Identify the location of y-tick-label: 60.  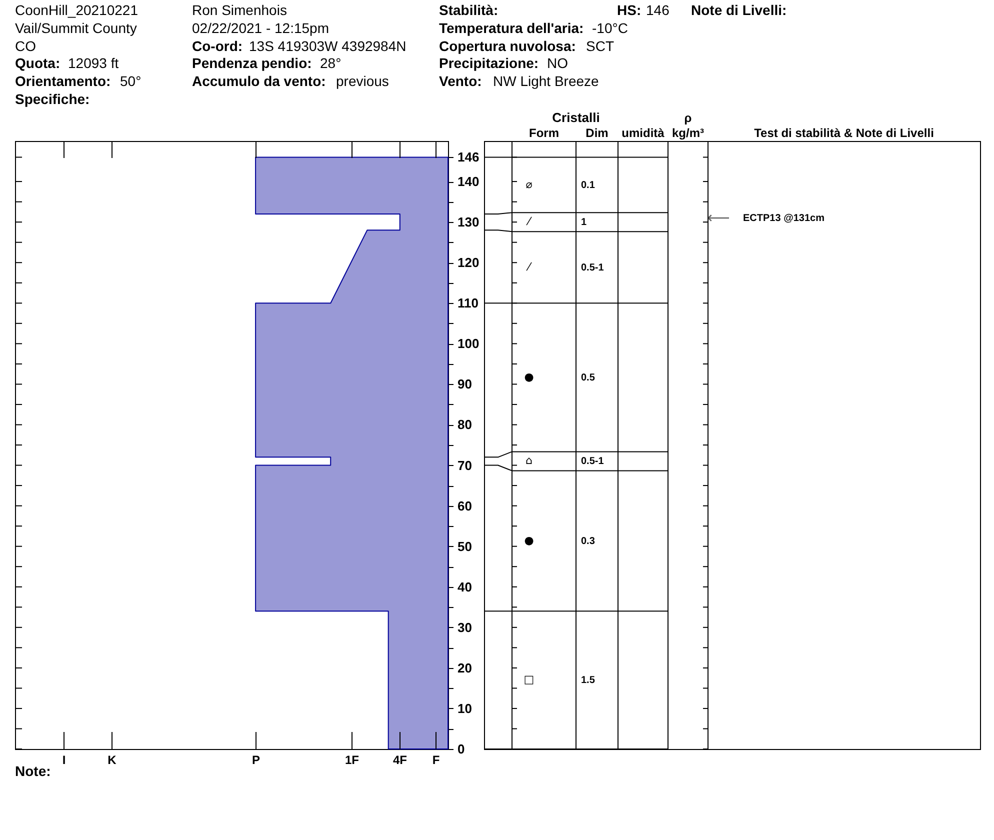
(465, 506).